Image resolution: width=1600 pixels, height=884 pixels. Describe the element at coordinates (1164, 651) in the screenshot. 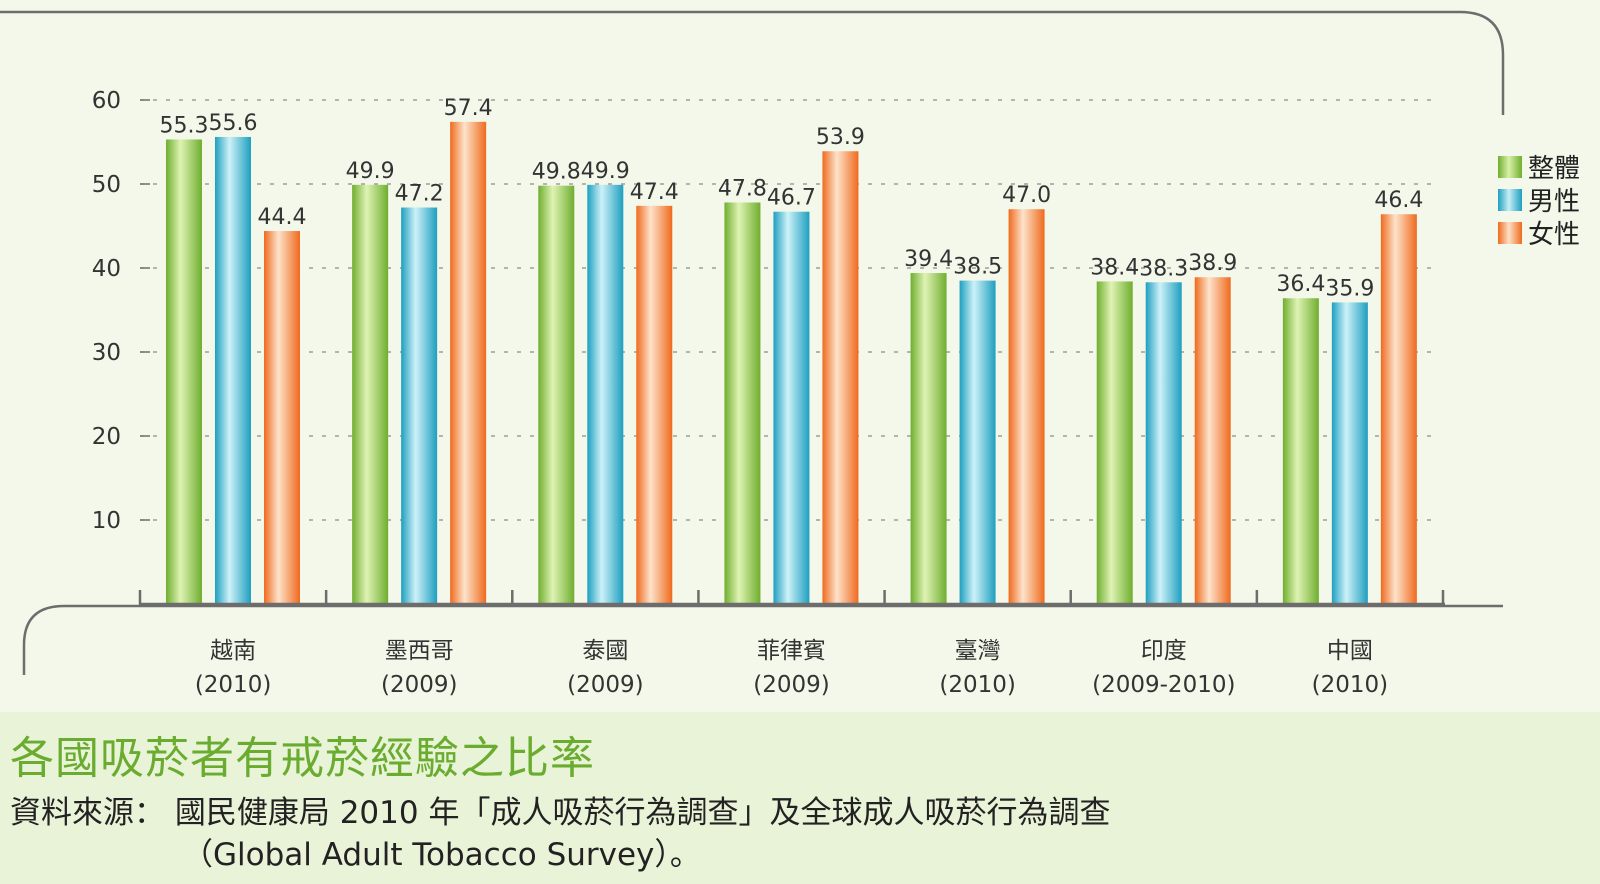

I see `x-category-label: 印度` at that location.